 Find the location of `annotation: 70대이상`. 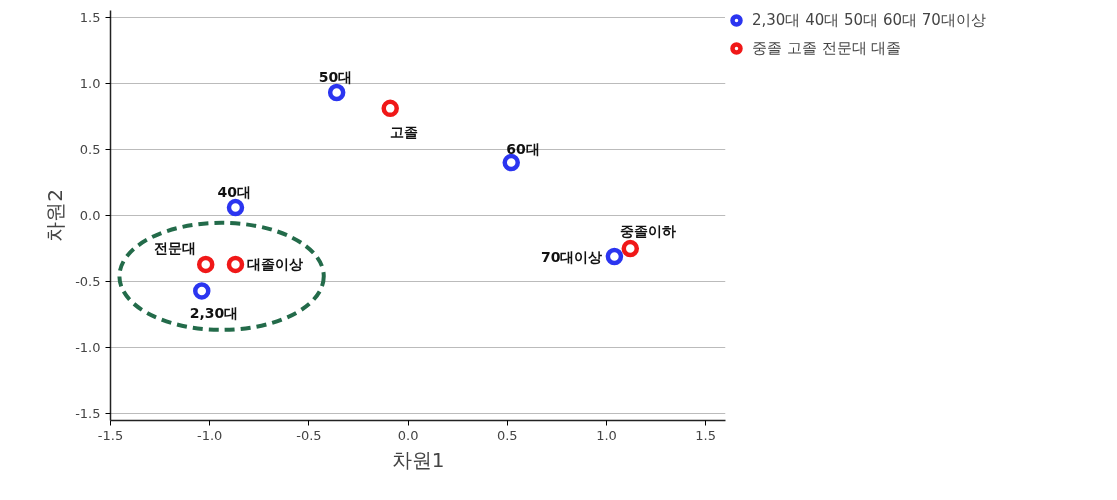

annotation: 70대이상 is located at coordinates (571, 256).